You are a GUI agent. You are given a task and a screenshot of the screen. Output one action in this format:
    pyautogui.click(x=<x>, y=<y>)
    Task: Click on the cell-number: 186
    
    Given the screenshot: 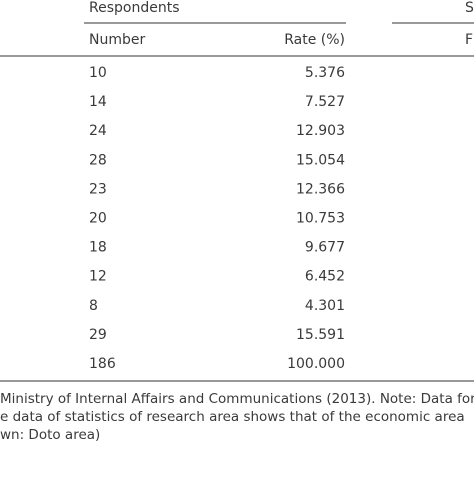 What is the action you would take?
    pyautogui.click(x=102, y=364)
    